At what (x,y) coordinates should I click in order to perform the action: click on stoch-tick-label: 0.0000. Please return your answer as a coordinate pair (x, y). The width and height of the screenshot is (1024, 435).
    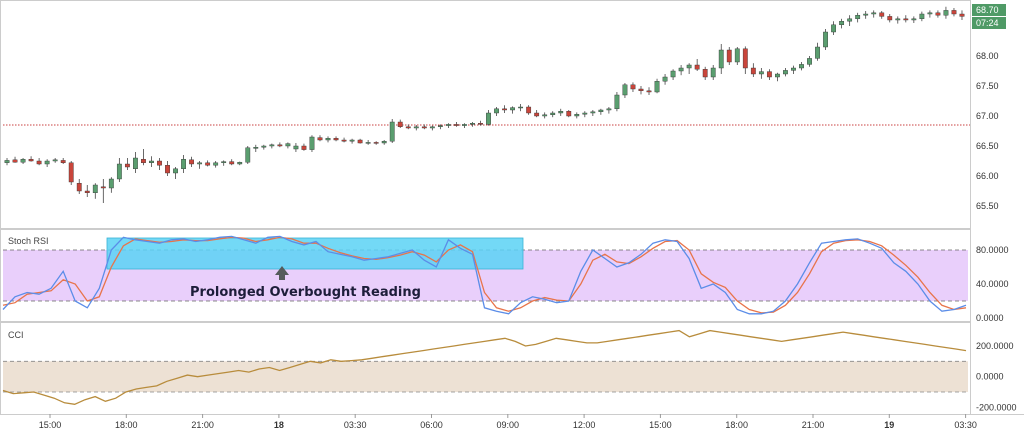
    Looking at the image, I should click on (990, 318).